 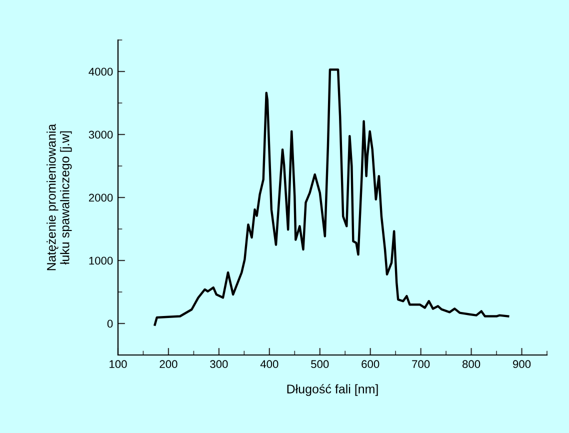 What do you see at coordinates (118, 364) in the screenshot?
I see `x-tick-label: 100` at bounding box center [118, 364].